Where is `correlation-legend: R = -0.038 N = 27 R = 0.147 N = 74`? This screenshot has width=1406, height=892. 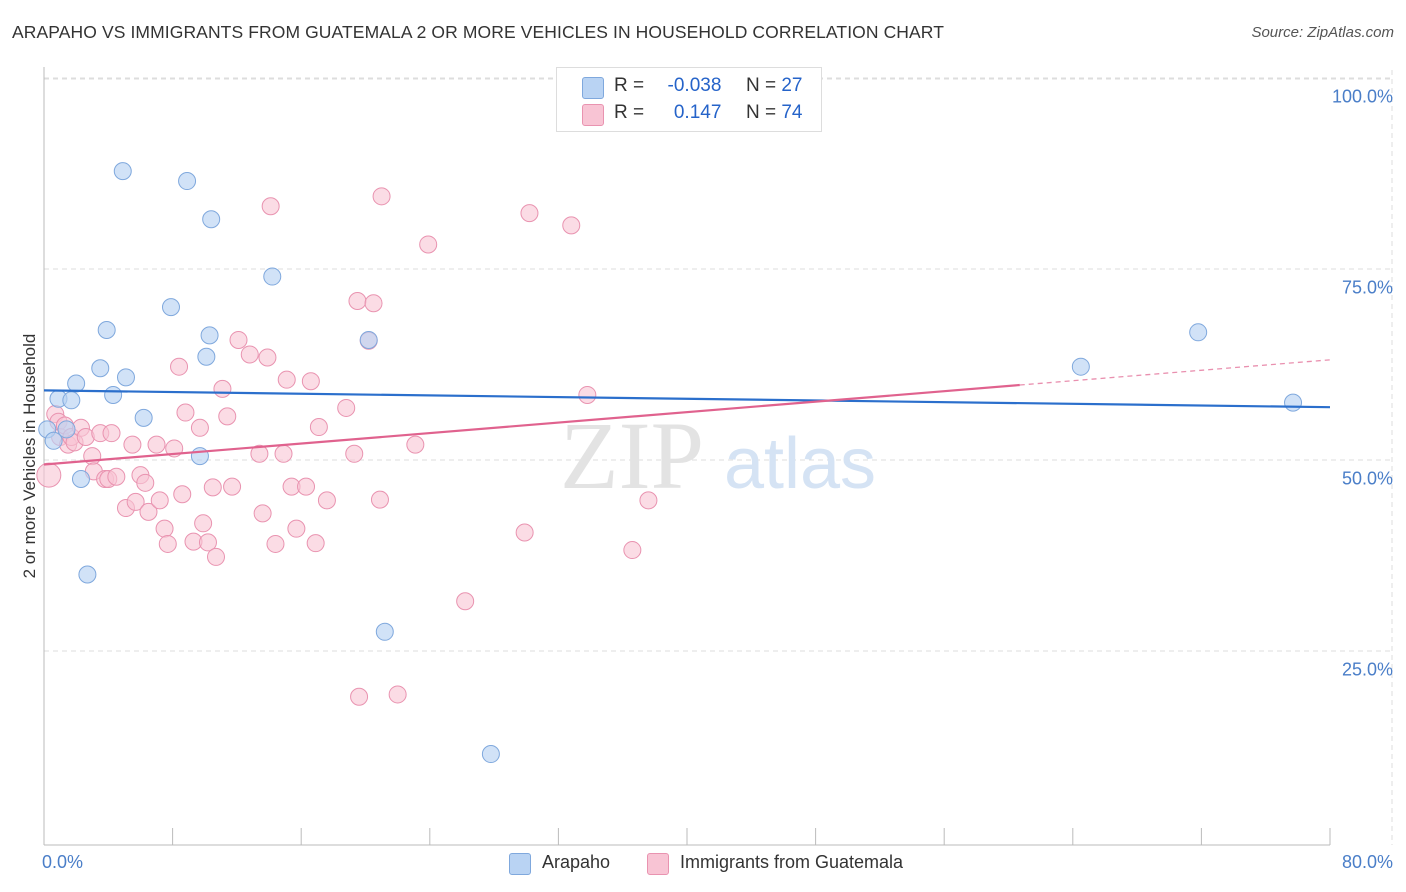 correlation-legend: R = -0.038 N = 27 R = 0.147 N = 74 is located at coordinates (689, 99).